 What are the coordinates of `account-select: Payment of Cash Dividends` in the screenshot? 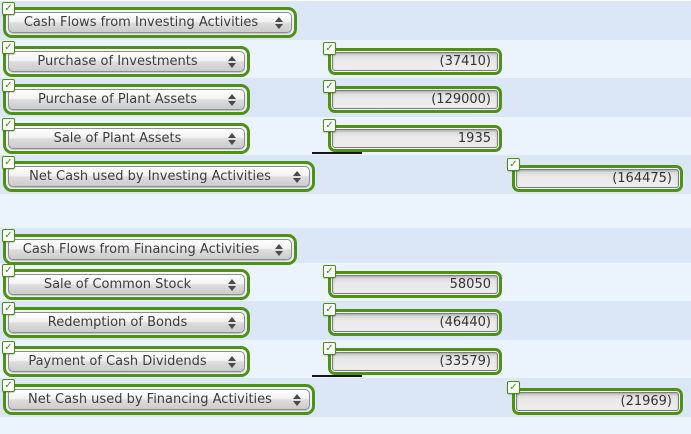 It's located at (126, 361).